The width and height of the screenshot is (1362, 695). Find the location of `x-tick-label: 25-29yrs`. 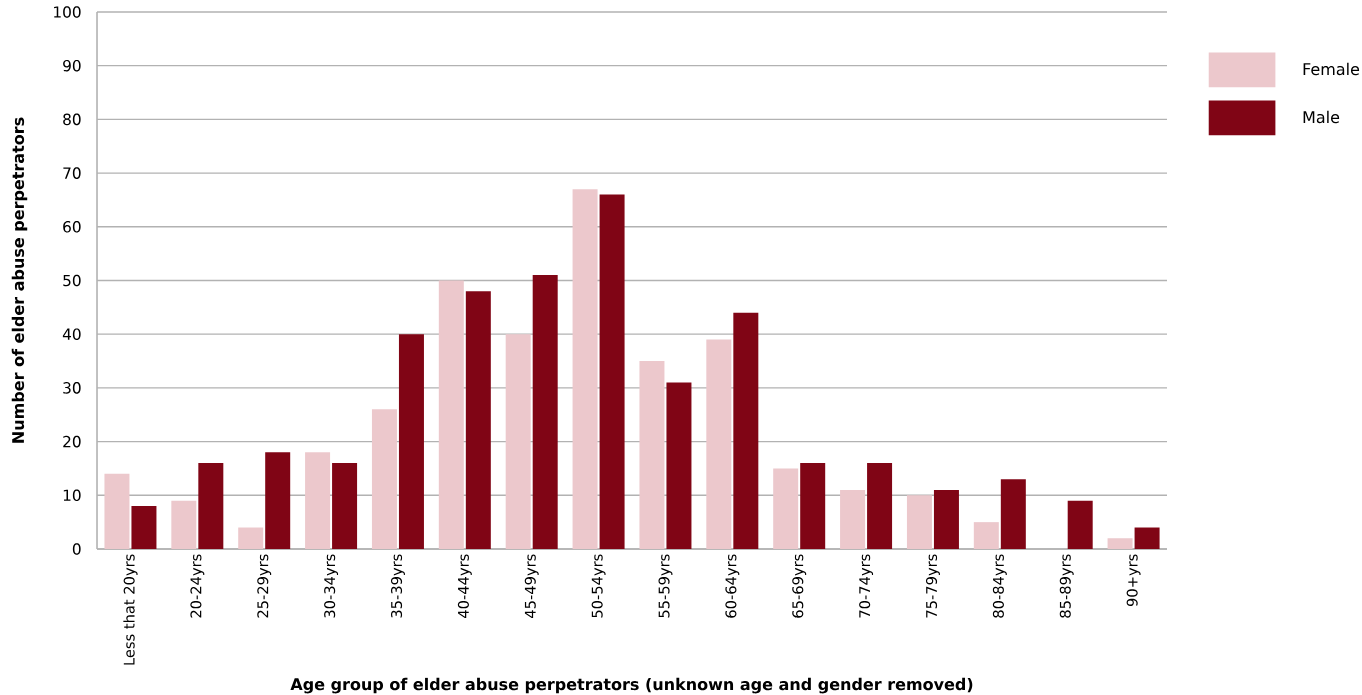

x-tick-label: 25-29yrs is located at coordinates (264, 586).